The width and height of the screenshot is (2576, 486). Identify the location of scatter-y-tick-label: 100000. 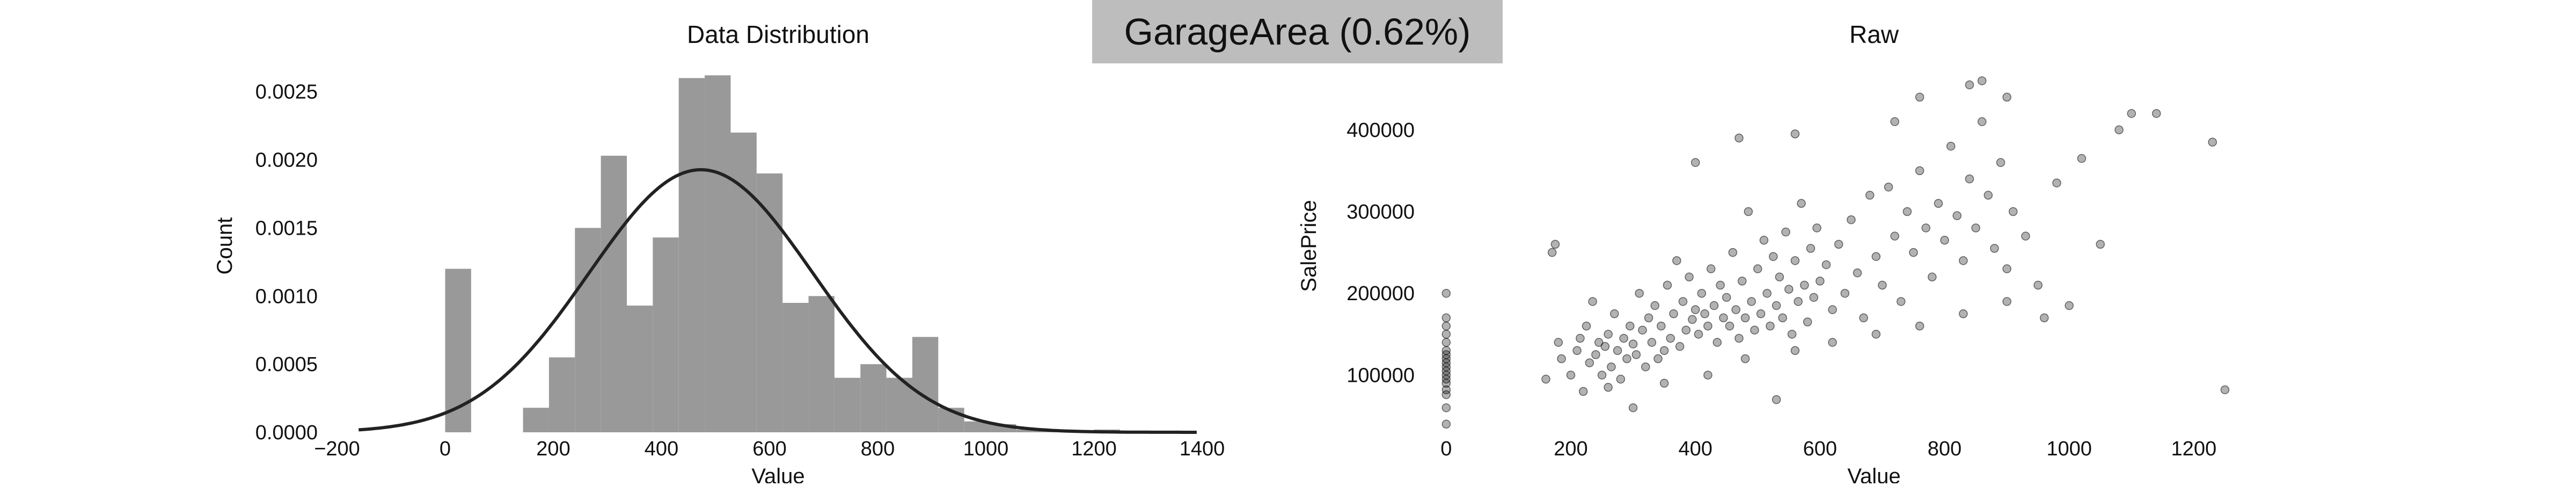
(1380, 375).